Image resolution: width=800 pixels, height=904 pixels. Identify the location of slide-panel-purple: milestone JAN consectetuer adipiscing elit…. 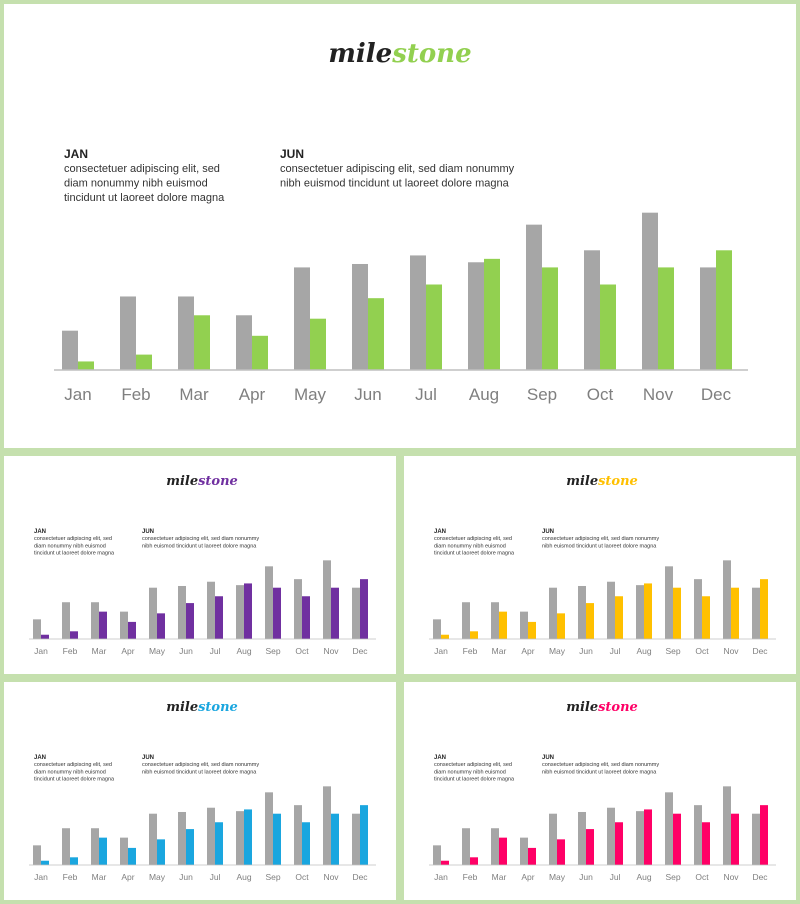
(200, 565).